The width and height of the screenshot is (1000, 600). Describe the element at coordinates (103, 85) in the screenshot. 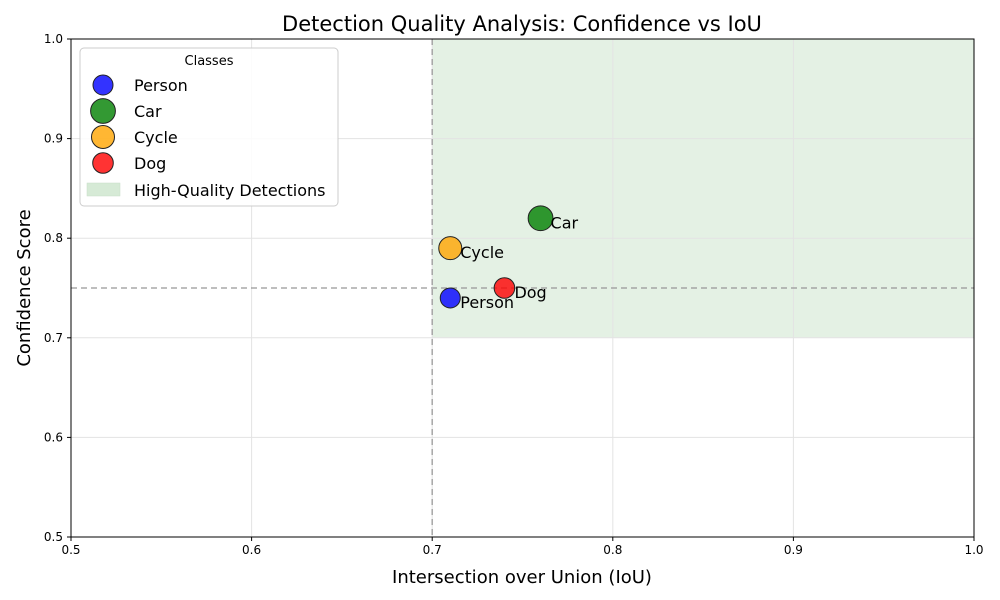

I see `legend-marker-person` at that location.